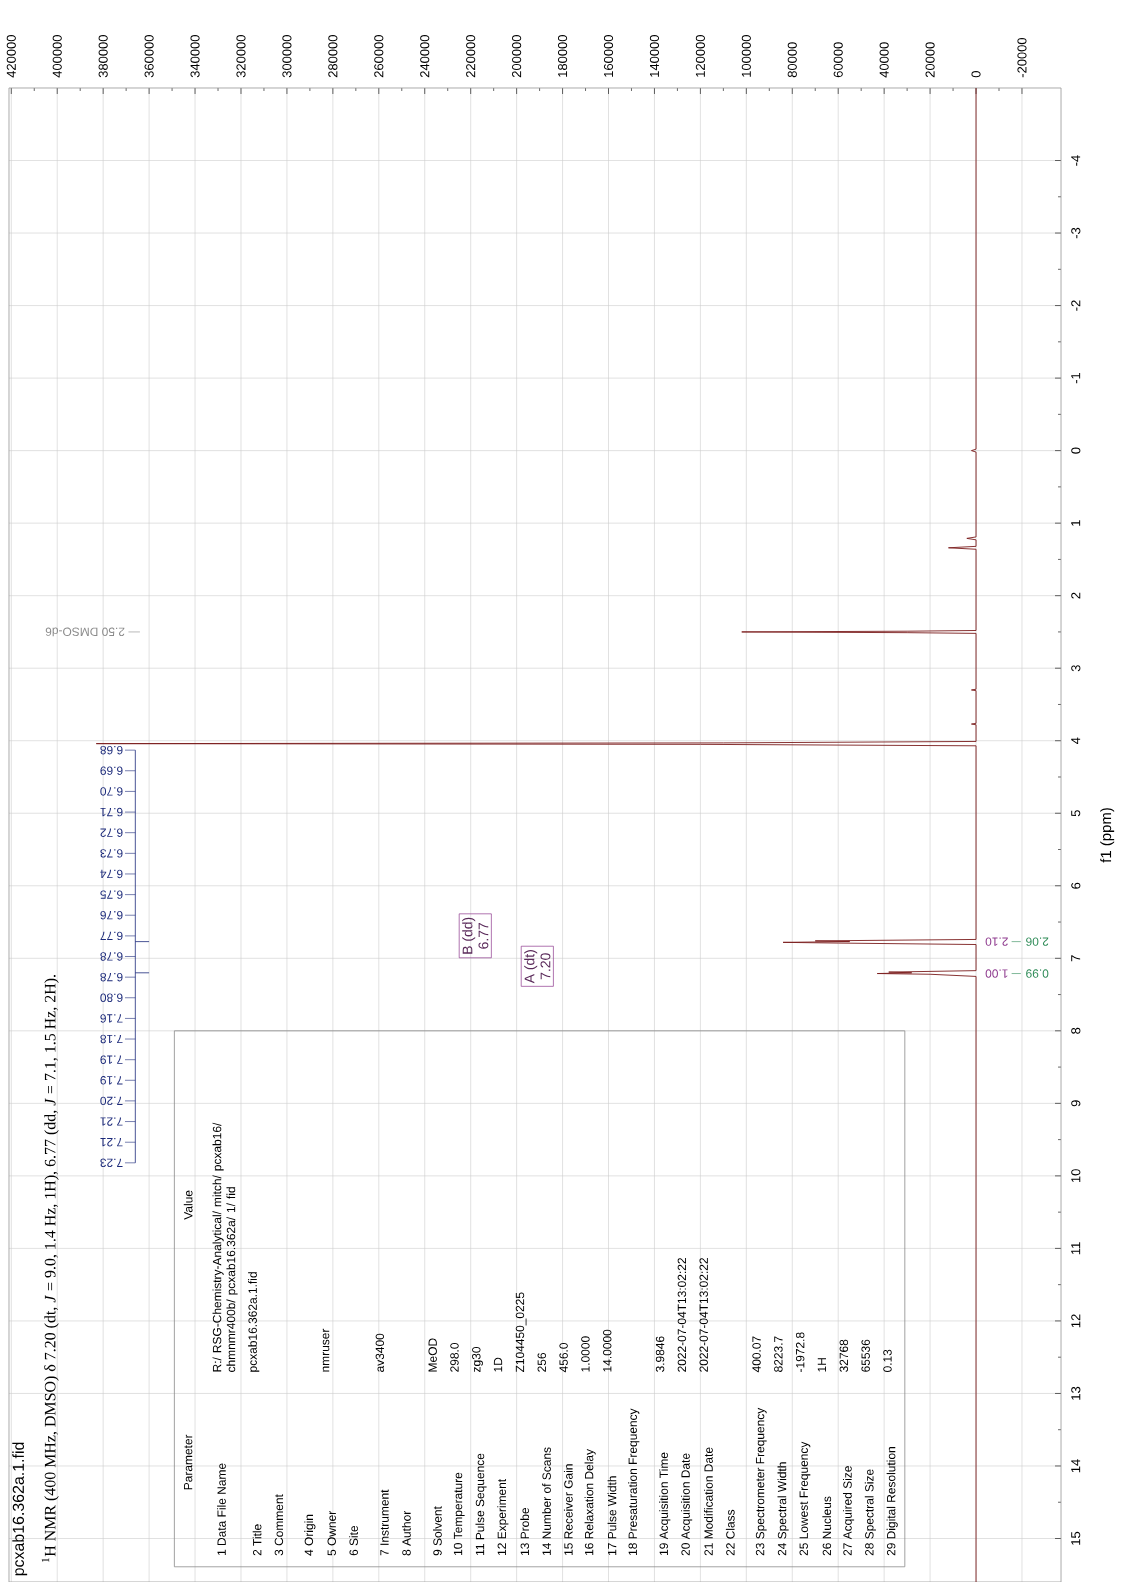 The width and height of the screenshot is (1129, 1582). I want to click on annotation: 6.80, so click(111, 997).